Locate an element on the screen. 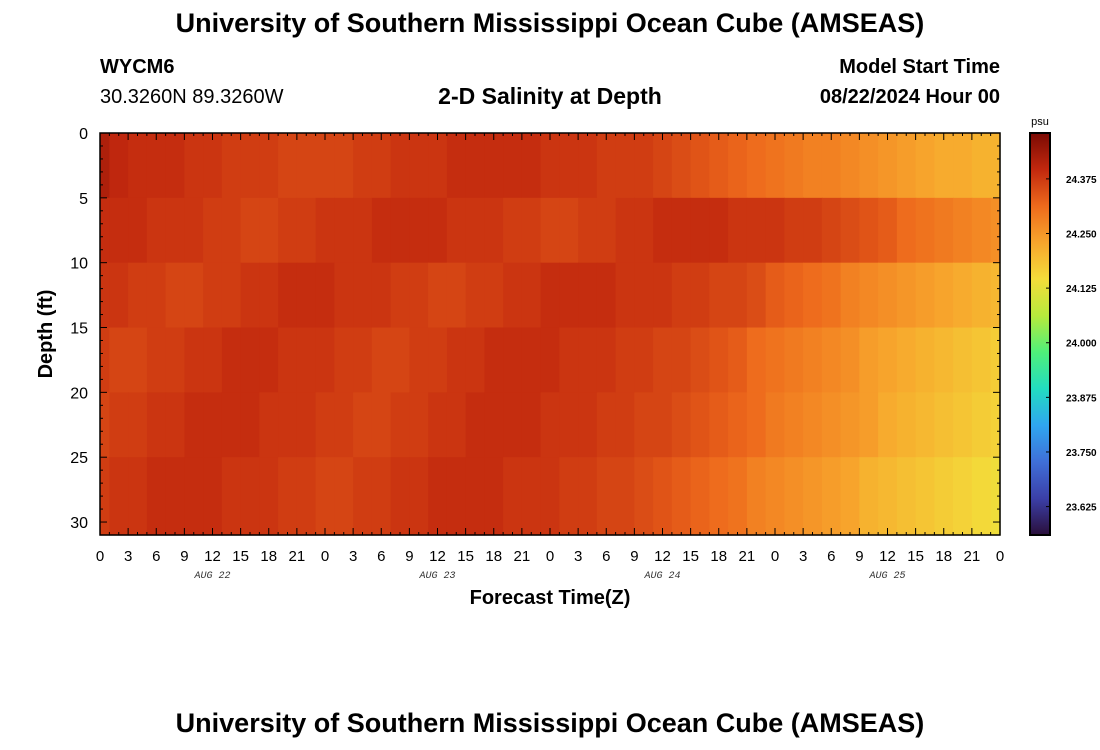  y-tick-label: 10 is located at coordinates (79, 264).